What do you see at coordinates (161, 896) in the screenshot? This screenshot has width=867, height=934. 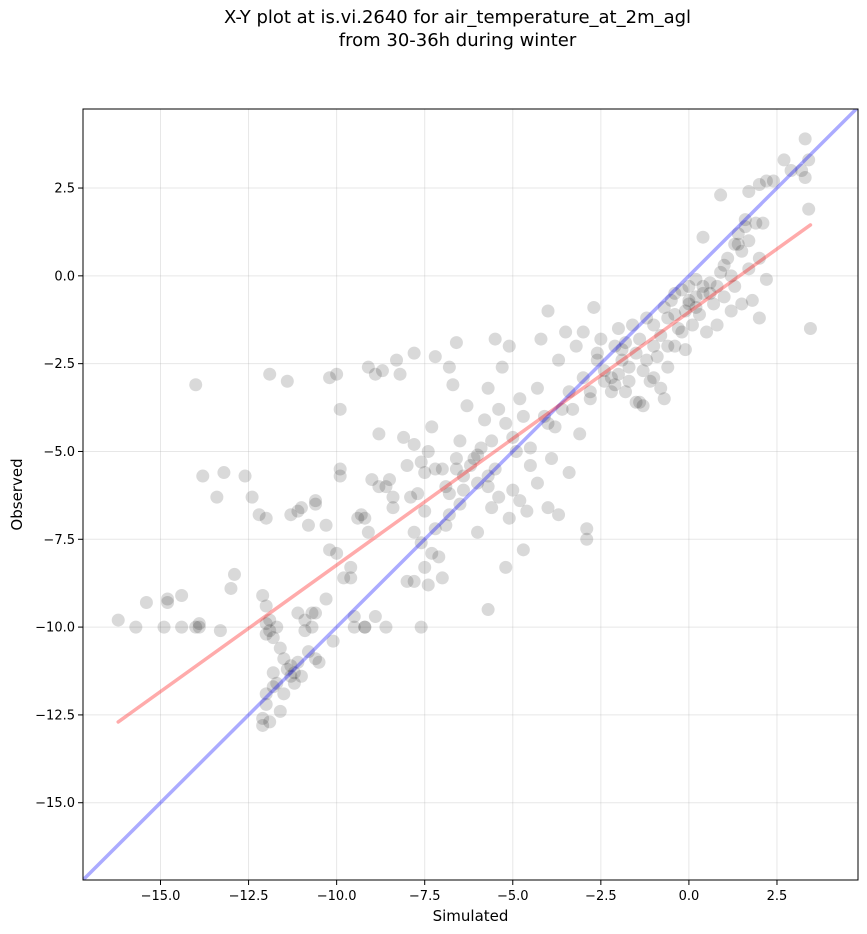 I see `x-tick-label: −15.0` at bounding box center [161, 896].